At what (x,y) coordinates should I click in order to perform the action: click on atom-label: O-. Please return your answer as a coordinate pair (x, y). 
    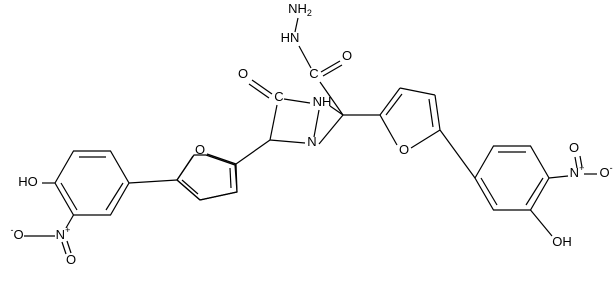
    Looking at the image, I should click on (605, 171).